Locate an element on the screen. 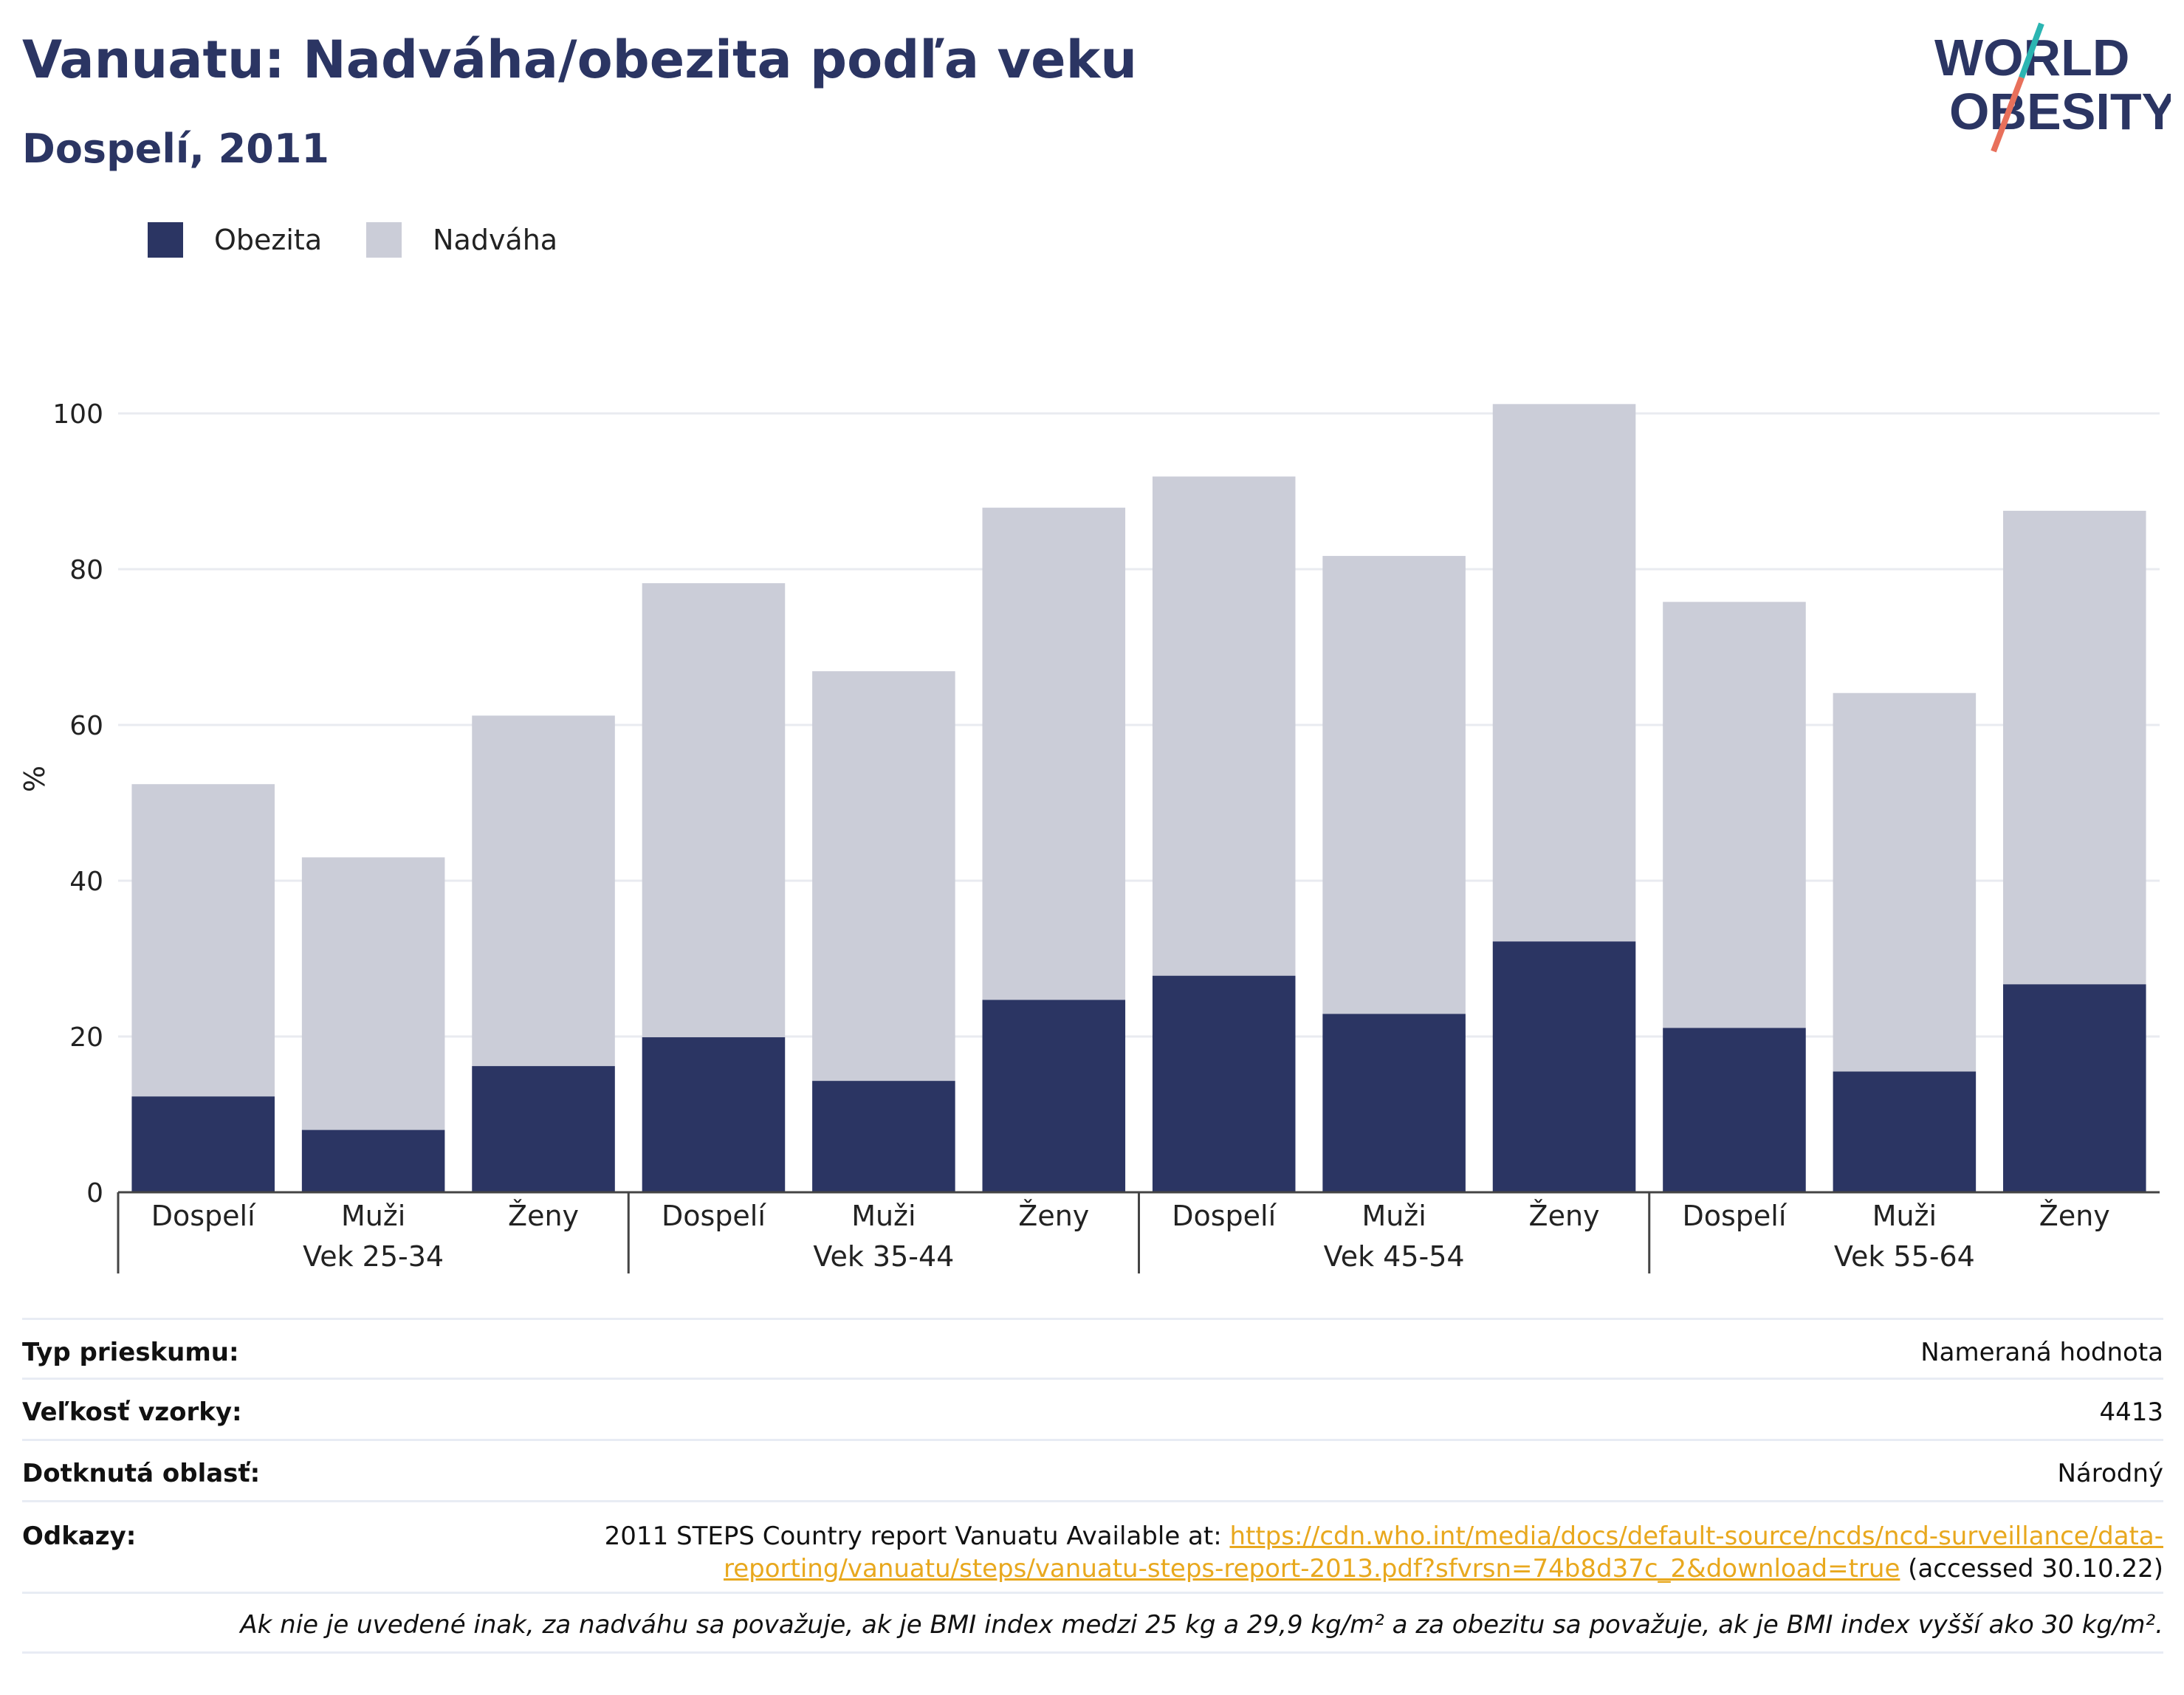 This screenshot has height=1695, width=2184. group-label: Vek 25-34 is located at coordinates (373, 1256).